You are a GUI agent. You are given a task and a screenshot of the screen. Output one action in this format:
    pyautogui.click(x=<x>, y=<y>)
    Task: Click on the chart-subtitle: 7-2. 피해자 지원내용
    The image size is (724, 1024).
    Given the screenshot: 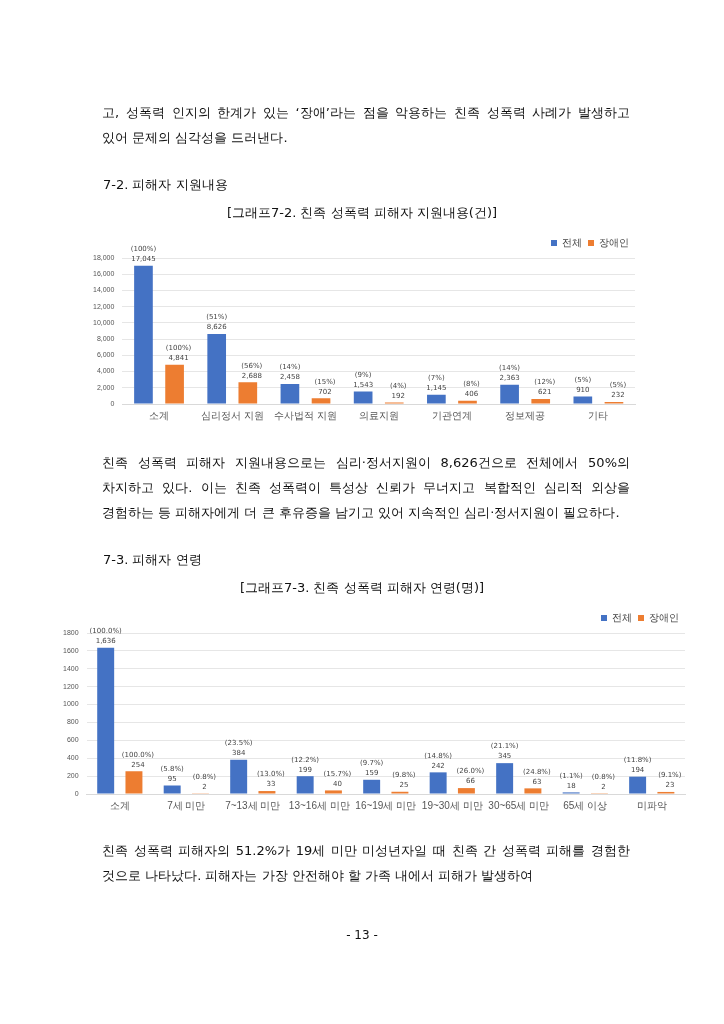 What is the action you would take?
    pyautogui.click(x=166, y=185)
    